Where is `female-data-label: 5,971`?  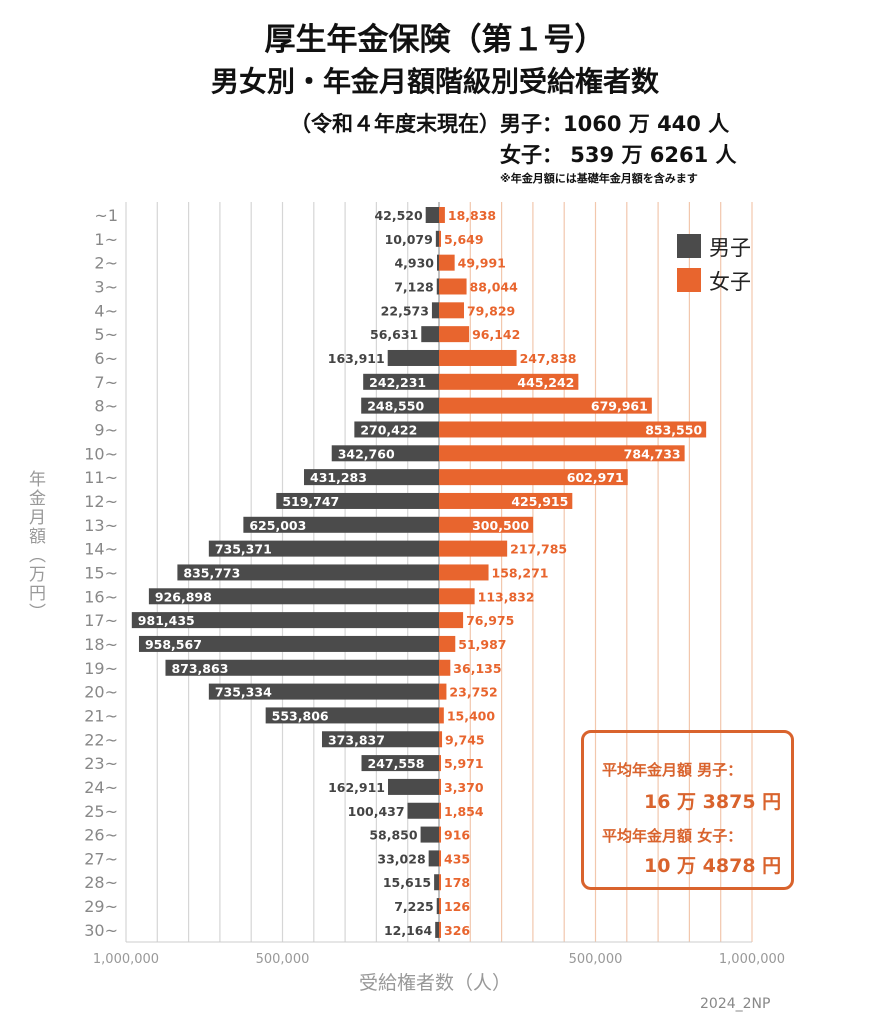 female-data-label: 5,971 is located at coordinates (464, 763).